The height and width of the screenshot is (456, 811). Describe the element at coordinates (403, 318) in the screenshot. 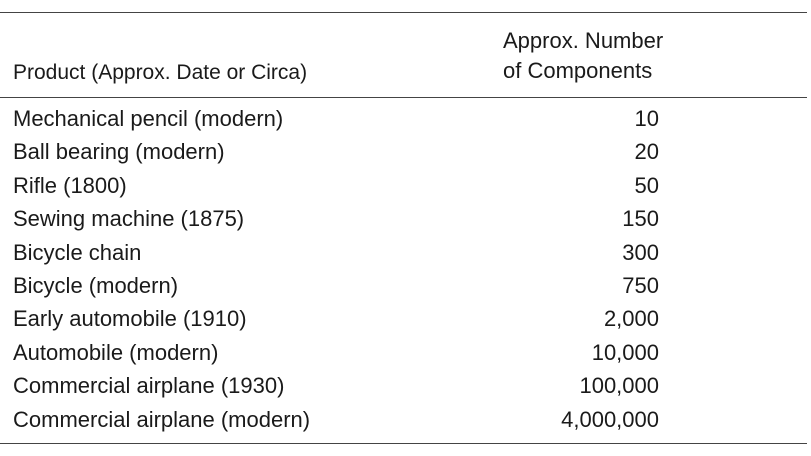

I see `table-row: Early automobile (1910) 2,000` at that location.